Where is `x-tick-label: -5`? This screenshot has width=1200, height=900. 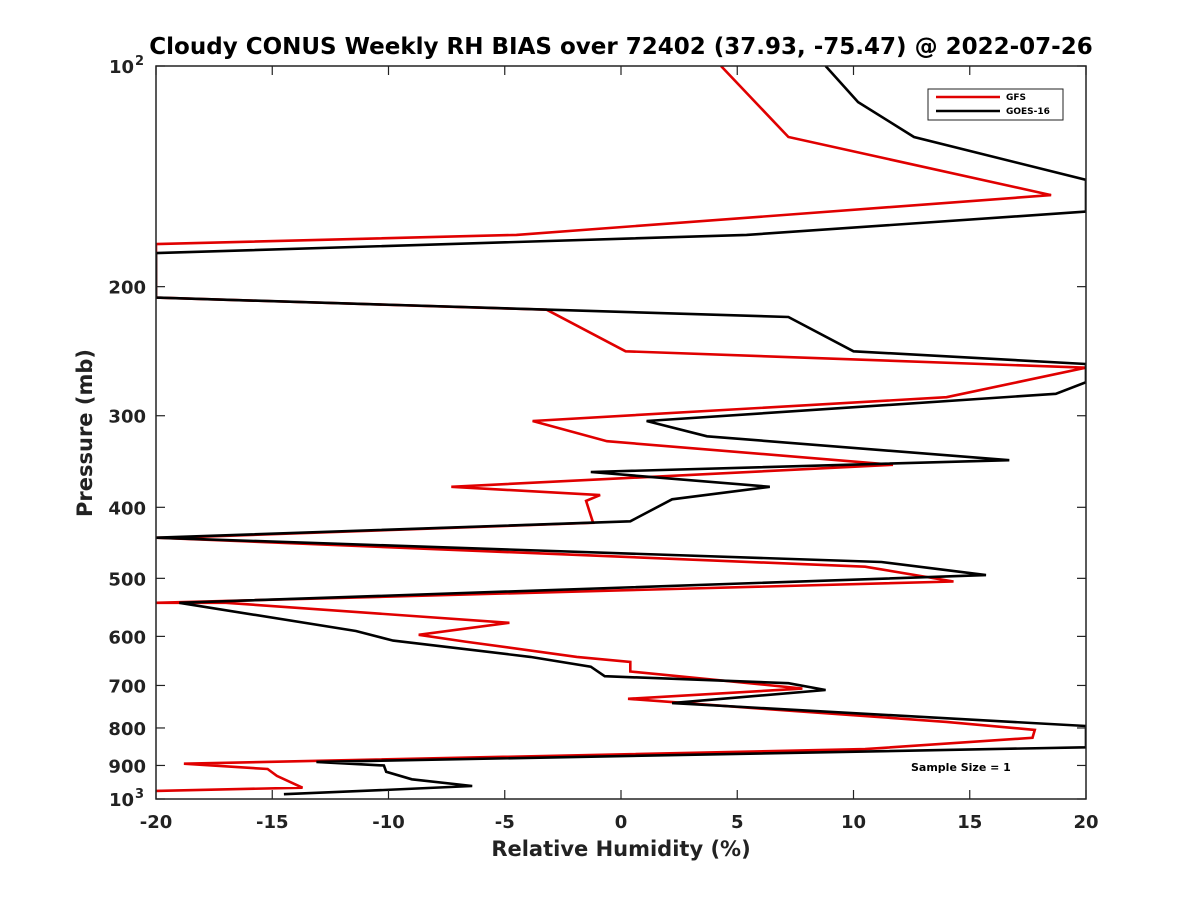
x-tick-label: -5 is located at coordinates (505, 822).